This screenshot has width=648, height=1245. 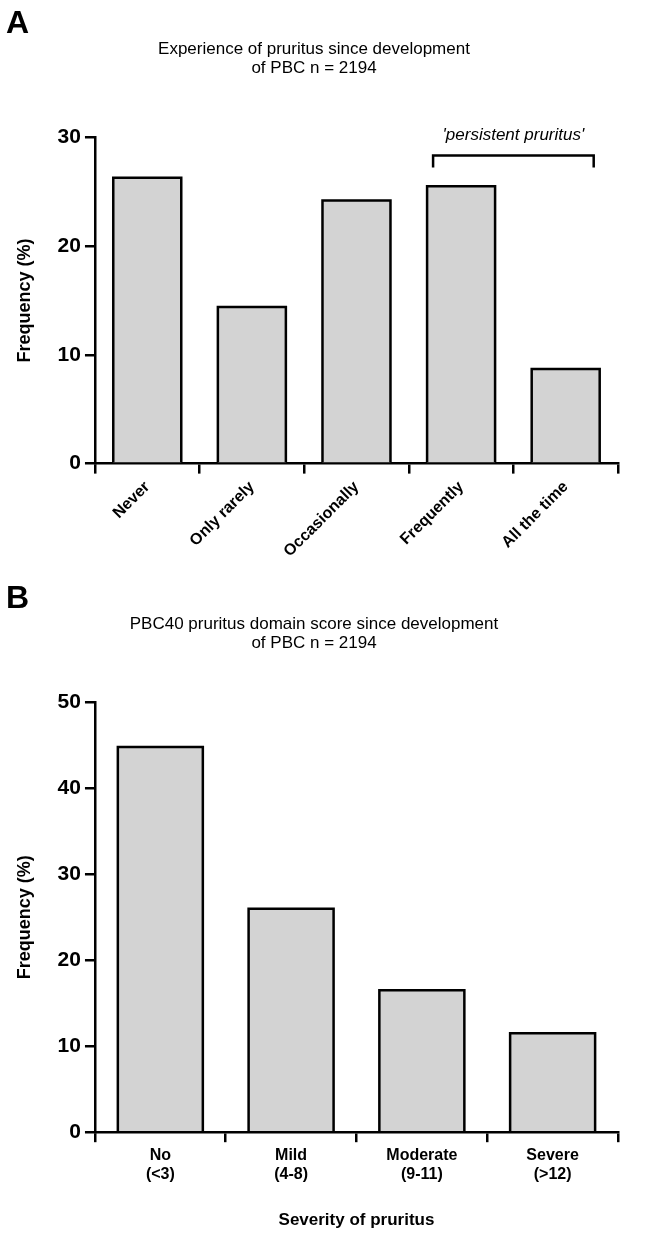 I want to click on y-tick-label: 40, so click(x=69, y=787).